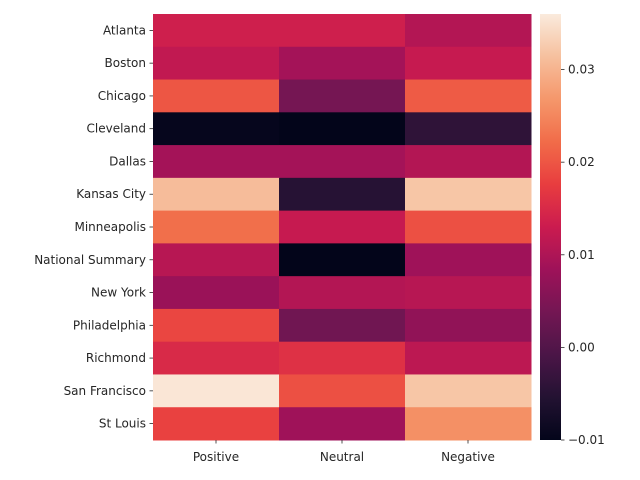 Image resolution: width=640 pixels, height=480 pixels. Describe the element at coordinates (105, 391) in the screenshot. I see `row-label: San Francisco` at that location.